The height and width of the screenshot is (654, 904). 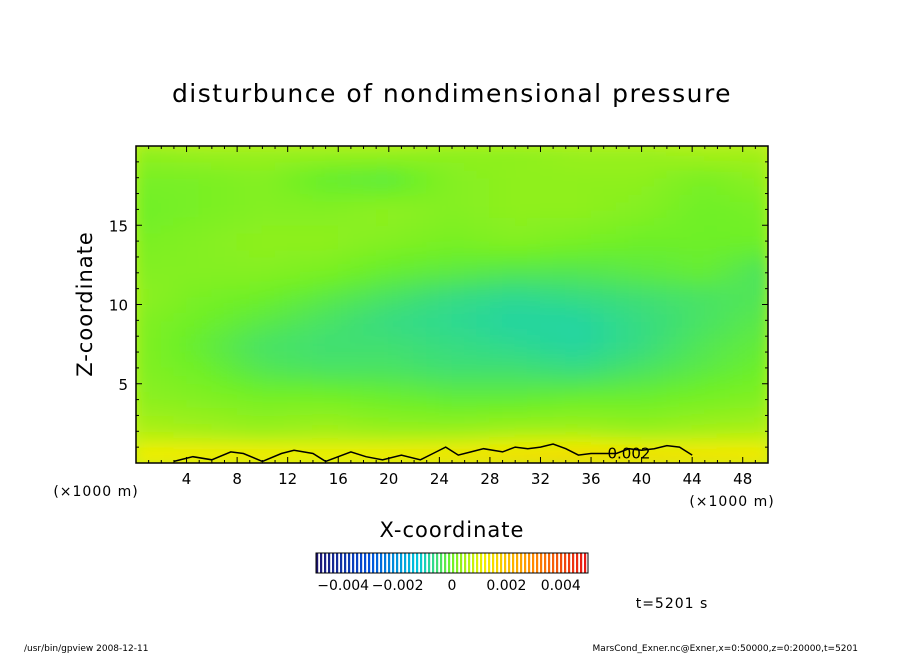 What do you see at coordinates (85, 304) in the screenshot?
I see `y-axis-label: Z-coordinate` at bounding box center [85, 304].